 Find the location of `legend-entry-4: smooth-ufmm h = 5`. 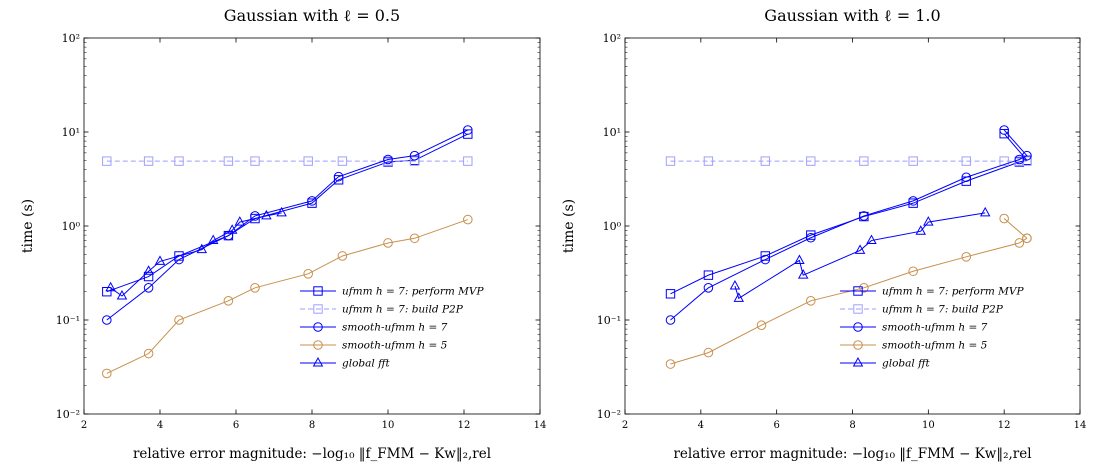

legend-entry-4: smooth-ufmm h = 5 is located at coordinates (395, 346).